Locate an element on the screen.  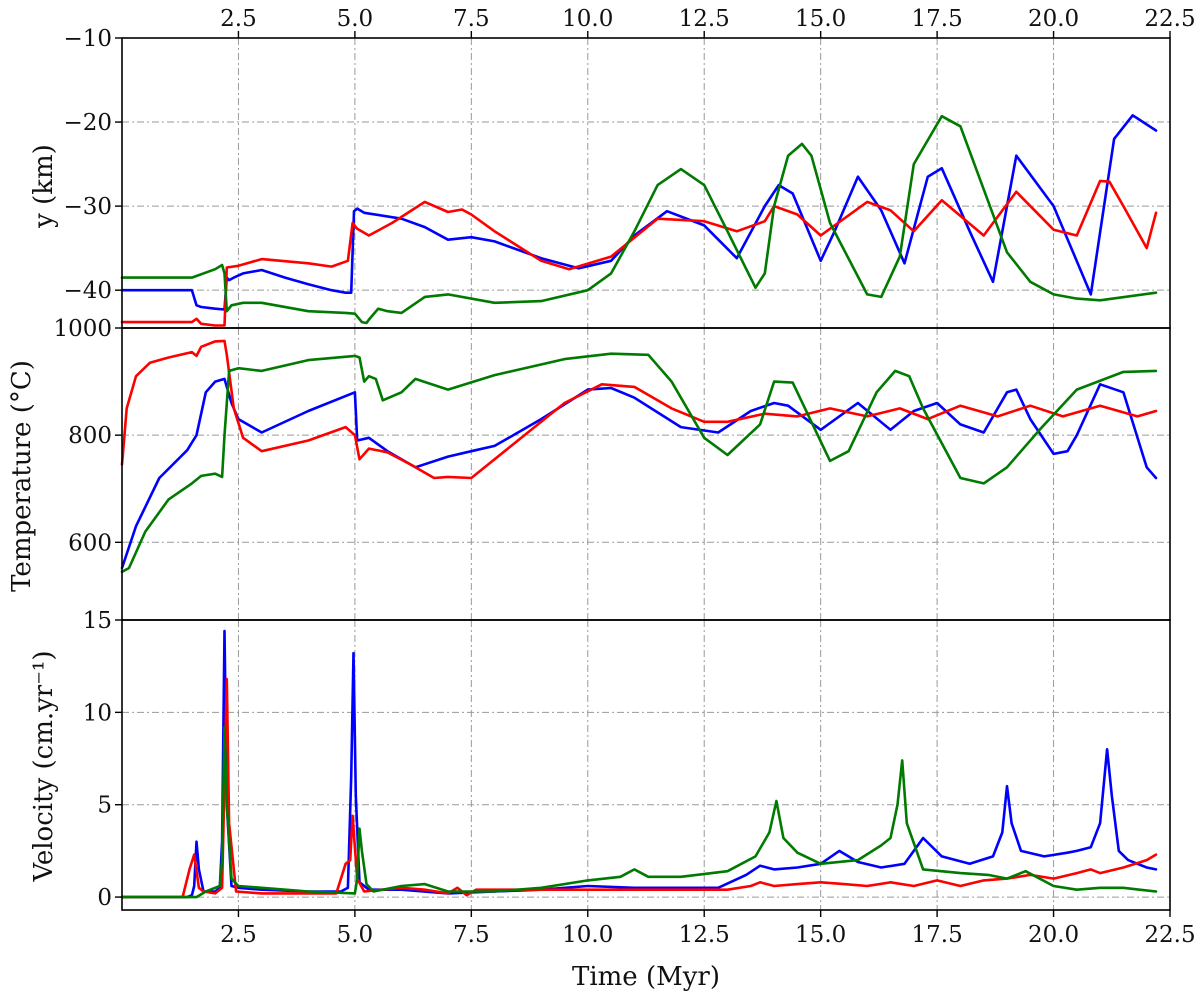
y-tick-label-temperature-2: 1000 is located at coordinates (82, 329).